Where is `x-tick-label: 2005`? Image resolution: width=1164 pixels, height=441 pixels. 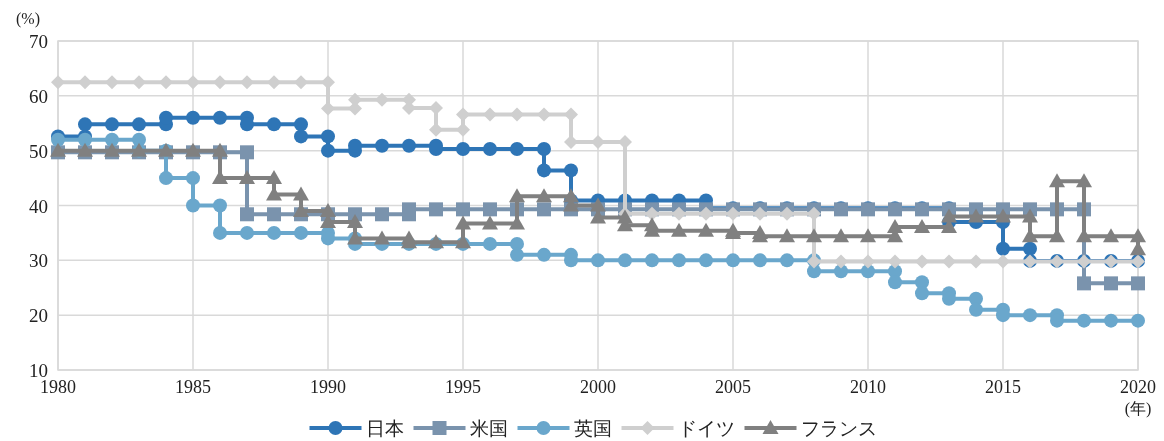
x-tick-label: 2005 is located at coordinates (733, 387).